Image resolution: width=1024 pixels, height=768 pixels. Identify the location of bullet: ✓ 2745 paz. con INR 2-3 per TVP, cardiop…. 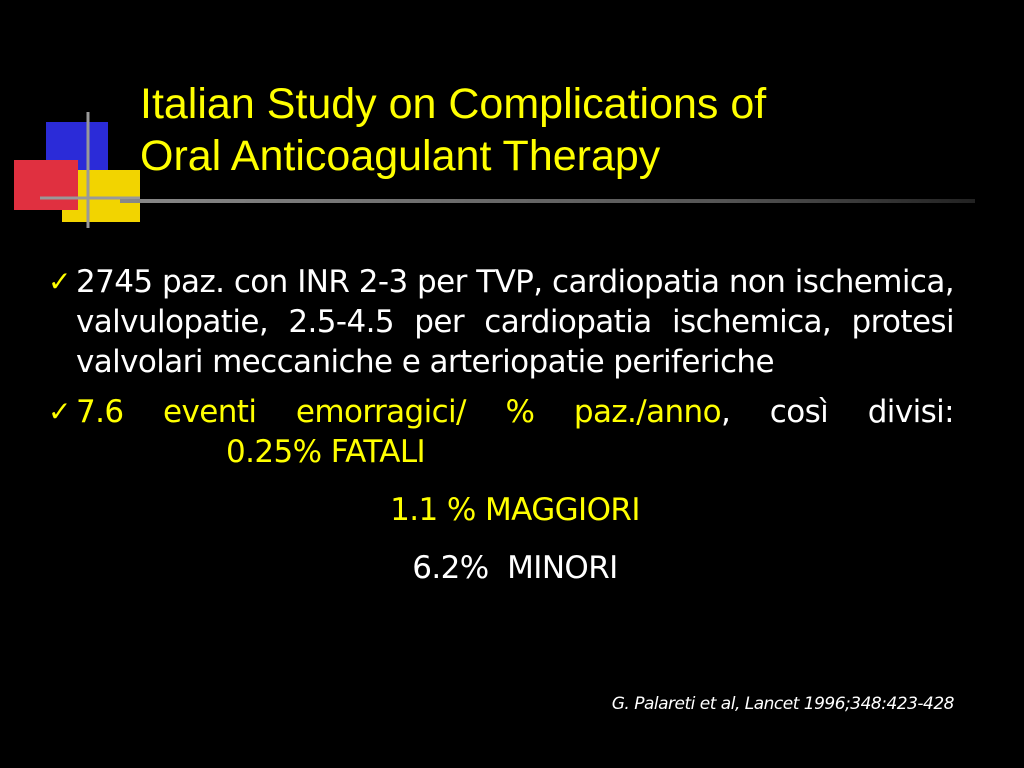
(501, 322).